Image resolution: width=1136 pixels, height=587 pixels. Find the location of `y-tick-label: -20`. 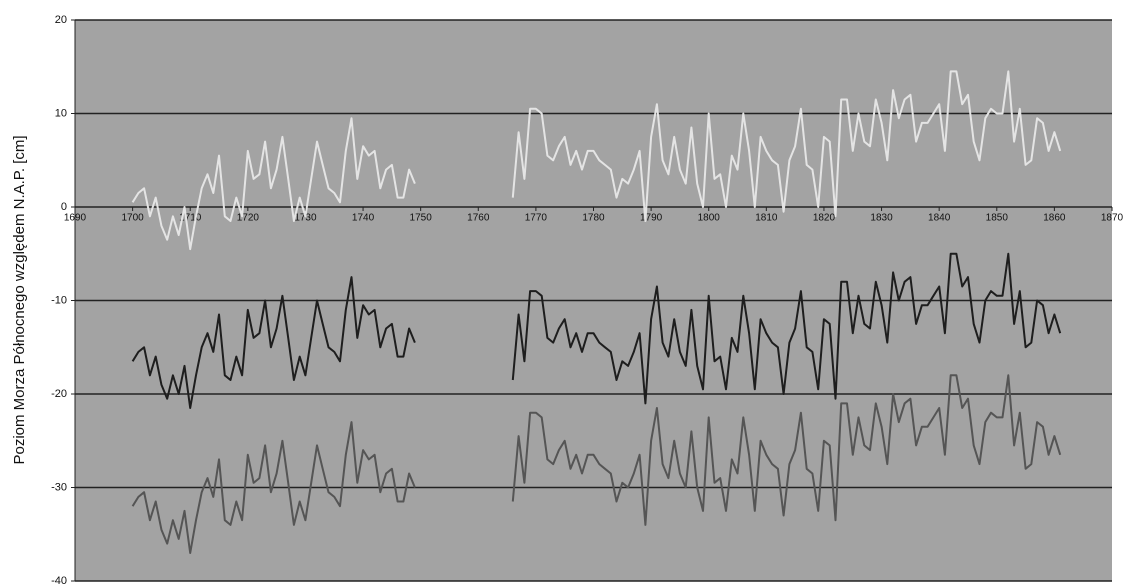

y-tick-label: -20 is located at coordinates (59, 394).